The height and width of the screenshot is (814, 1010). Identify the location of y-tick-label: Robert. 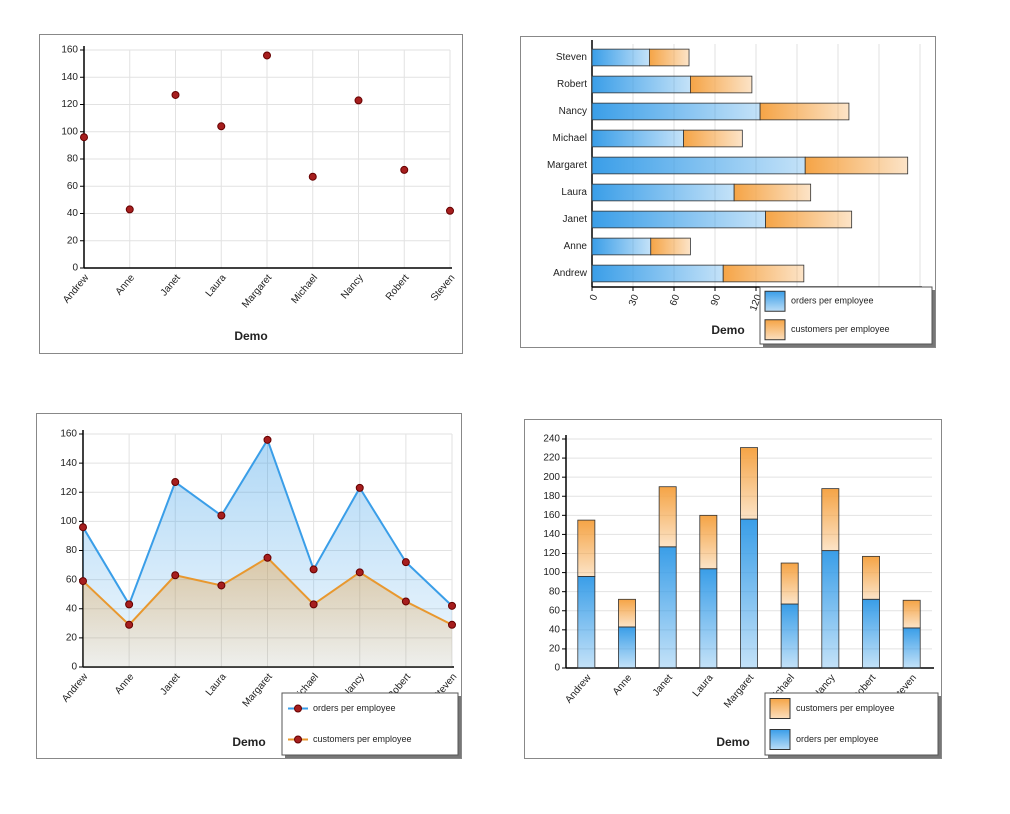
(572, 84).